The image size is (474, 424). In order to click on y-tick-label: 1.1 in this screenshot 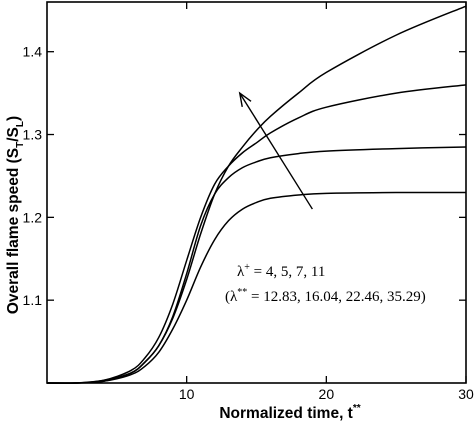, I will do `click(33, 300)`.